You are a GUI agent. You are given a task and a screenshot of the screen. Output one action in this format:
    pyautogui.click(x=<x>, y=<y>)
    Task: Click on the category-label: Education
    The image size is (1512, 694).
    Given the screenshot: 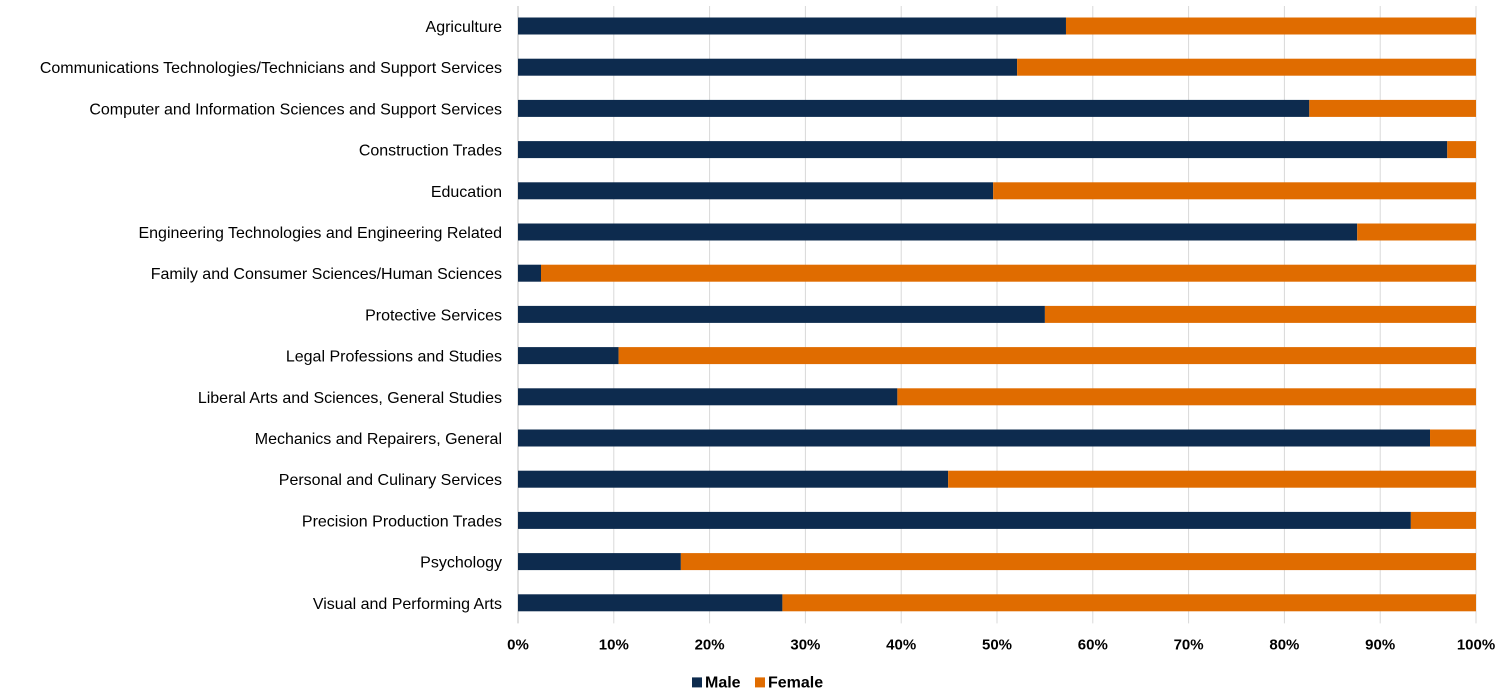 What is the action you would take?
    pyautogui.click(x=466, y=192)
    